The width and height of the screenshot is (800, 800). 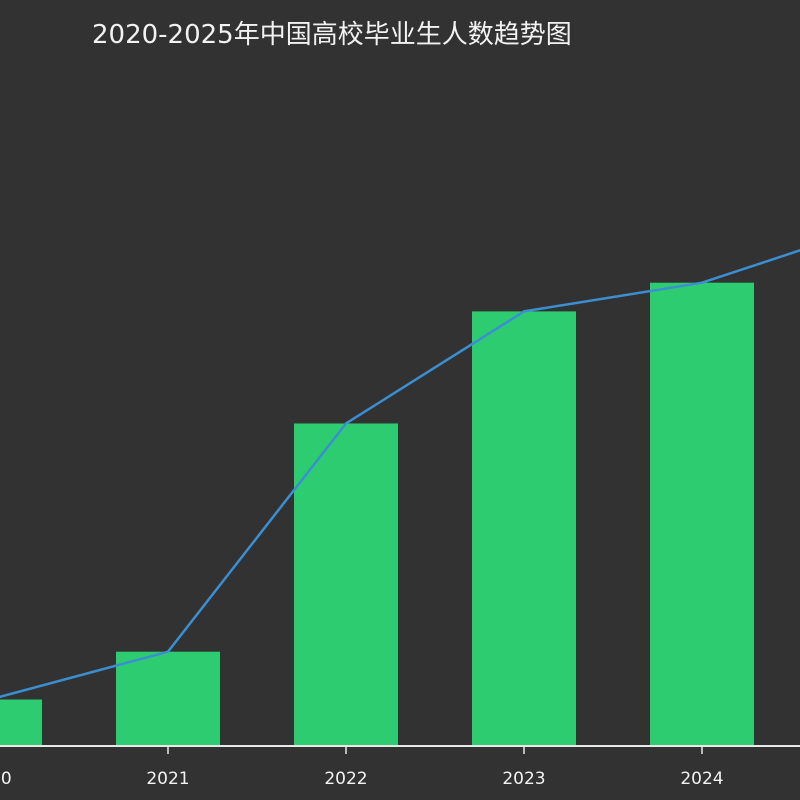 What do you see at coordinates (523, 779) in the screenshot?
I see `x-tick-label-2023: 2023` at bounding box center [523, 779].